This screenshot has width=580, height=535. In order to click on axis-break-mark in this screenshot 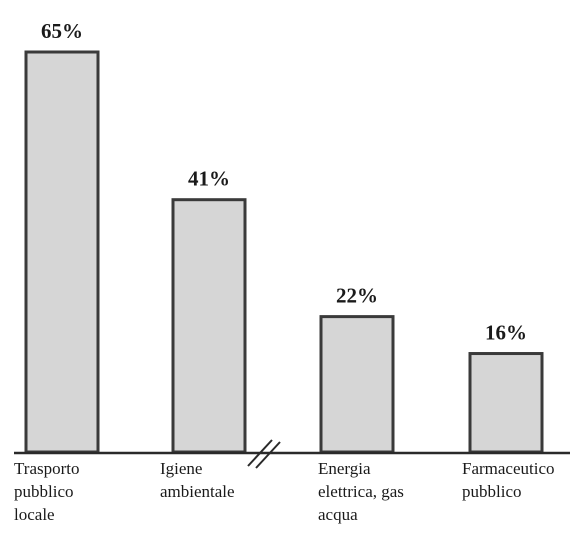, I will do `click(264, 454)`.